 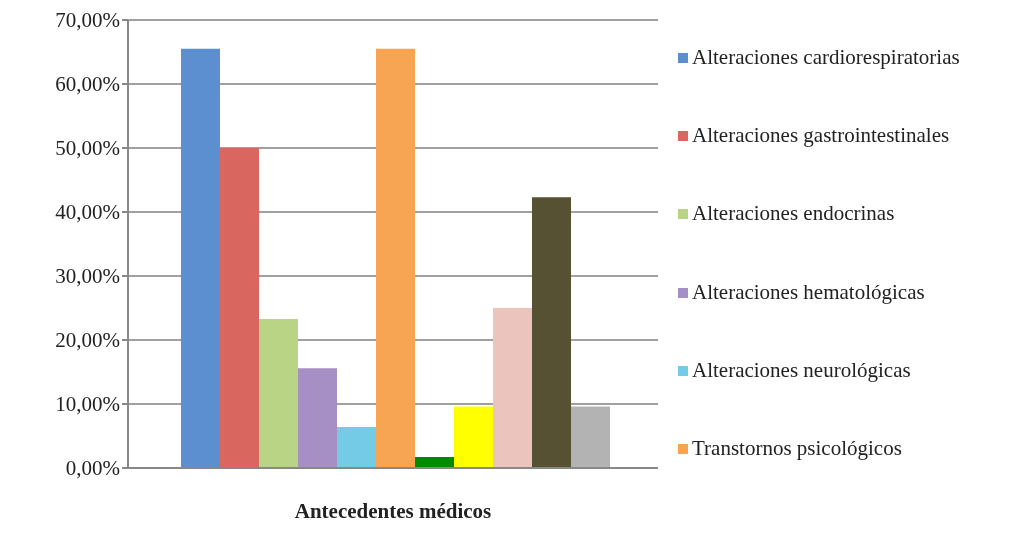 I want to click on legend-label: Alteraciones gastrointestinales, so click(x=821, y=135).